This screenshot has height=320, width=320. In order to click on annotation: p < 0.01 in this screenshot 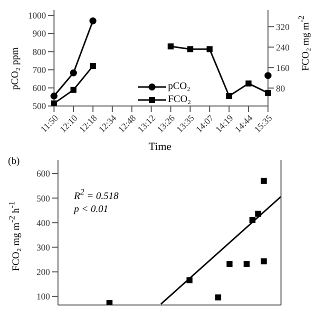, I will do `click(91, 210)`.